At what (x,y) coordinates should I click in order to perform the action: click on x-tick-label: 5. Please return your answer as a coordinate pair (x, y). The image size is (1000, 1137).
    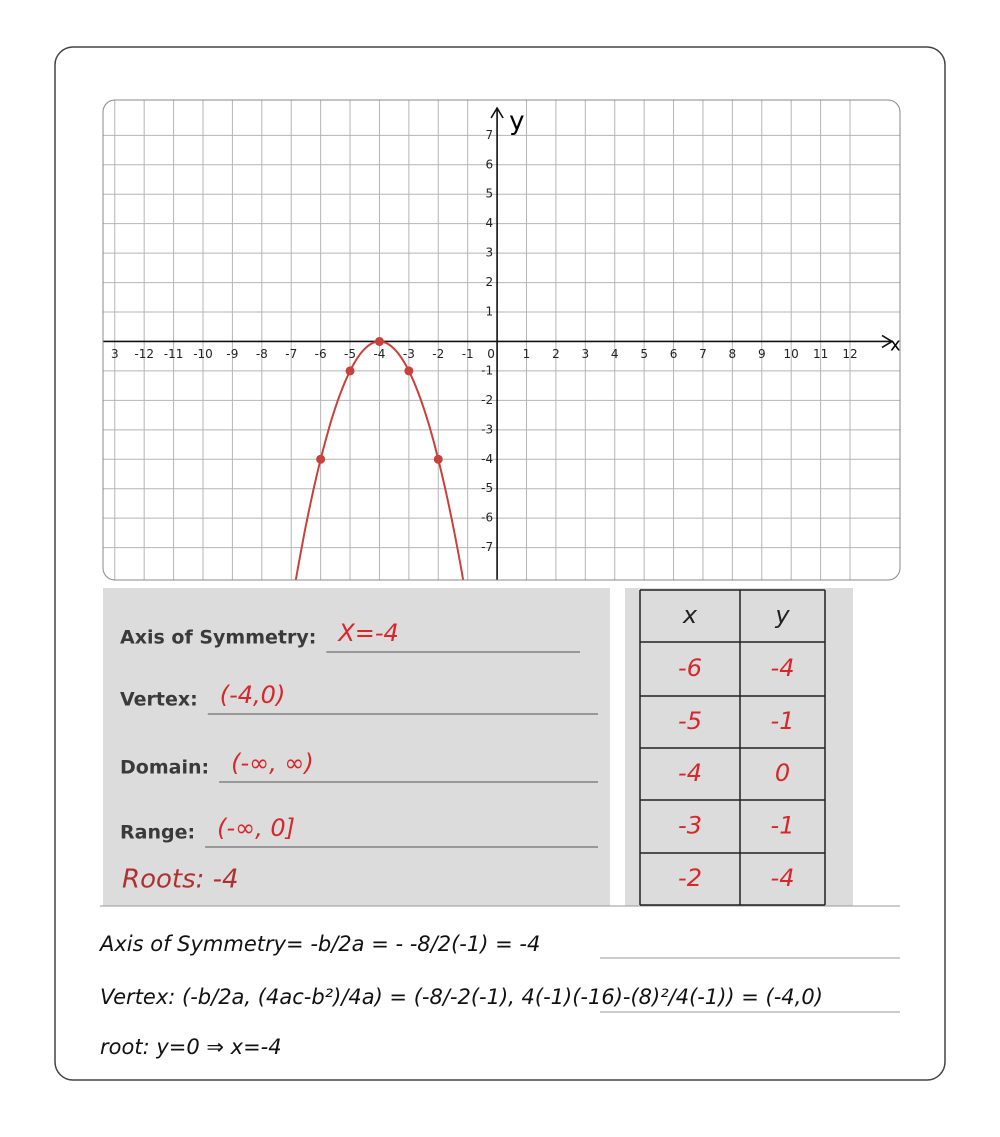
    Looking at the image, I should click on (644, 354).